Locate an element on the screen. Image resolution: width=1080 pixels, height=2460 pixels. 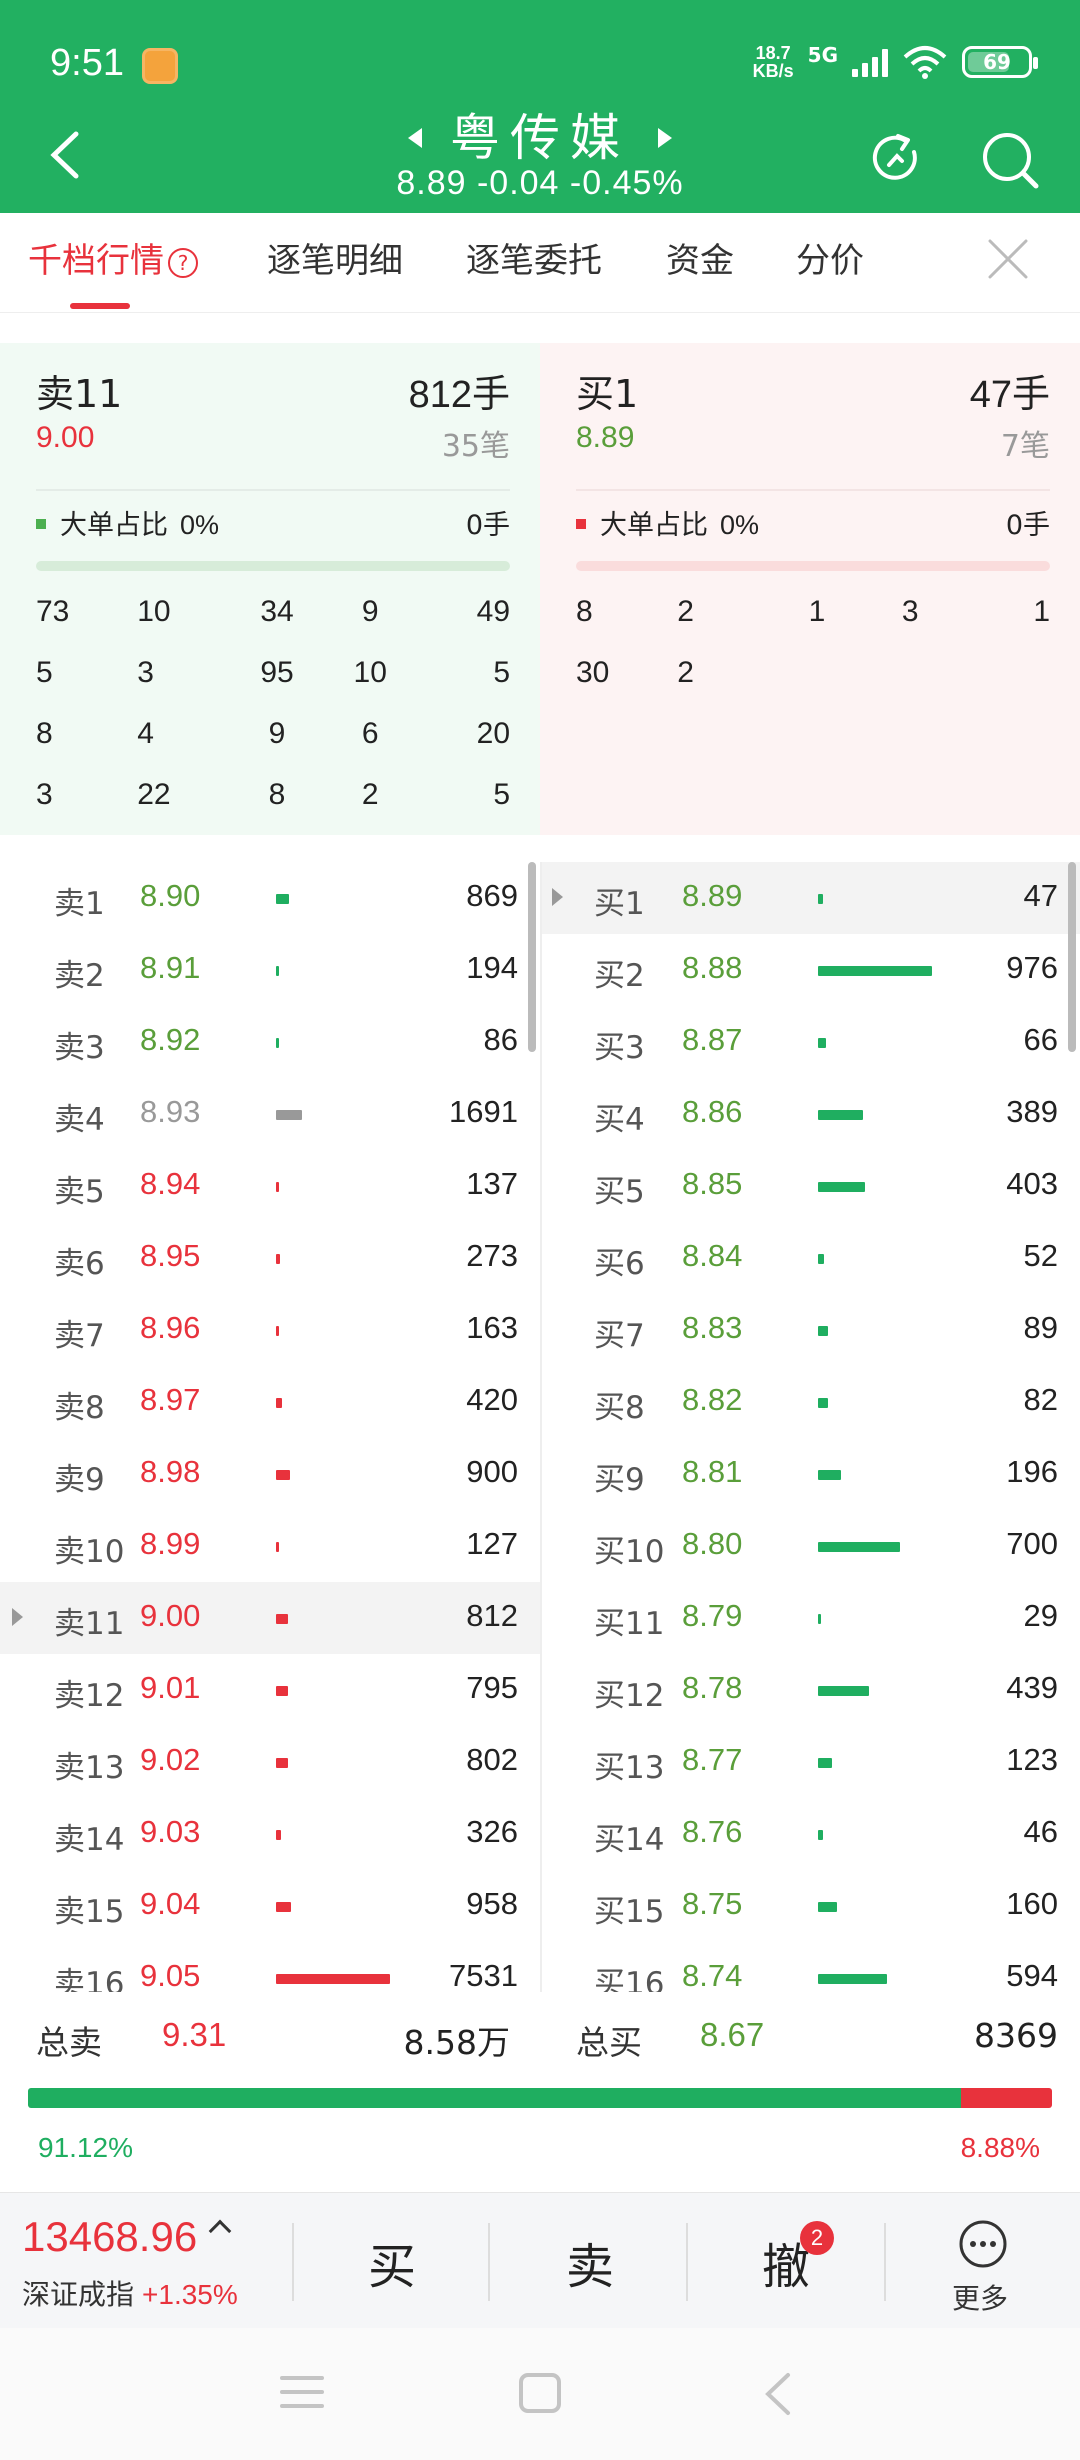
total-sell-price: 9.31 is located at coordinates (194, 2034).